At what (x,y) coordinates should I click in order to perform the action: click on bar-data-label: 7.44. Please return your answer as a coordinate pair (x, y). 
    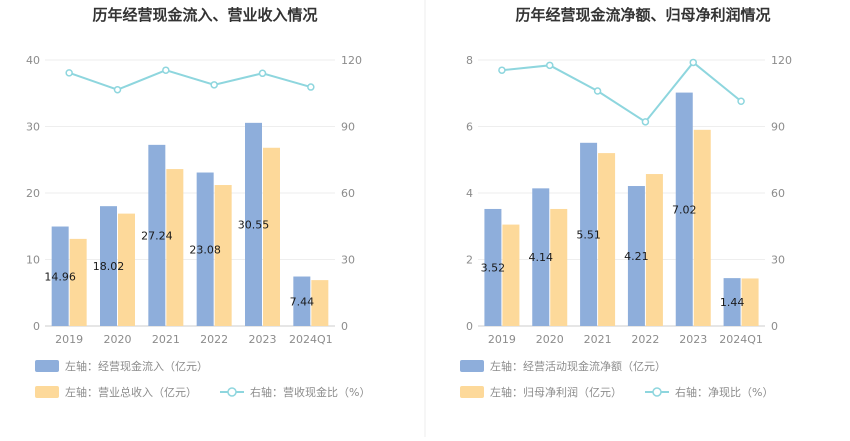
    Looking at the image, I should click on (302, 301).